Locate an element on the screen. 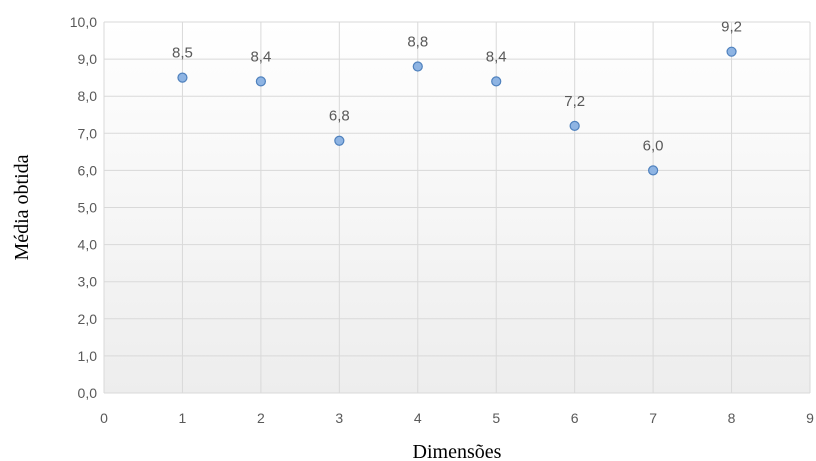 The height and width of the screenshot is (461, 816). y-tick-label: 1,0 is located at coordinates (88, 356).